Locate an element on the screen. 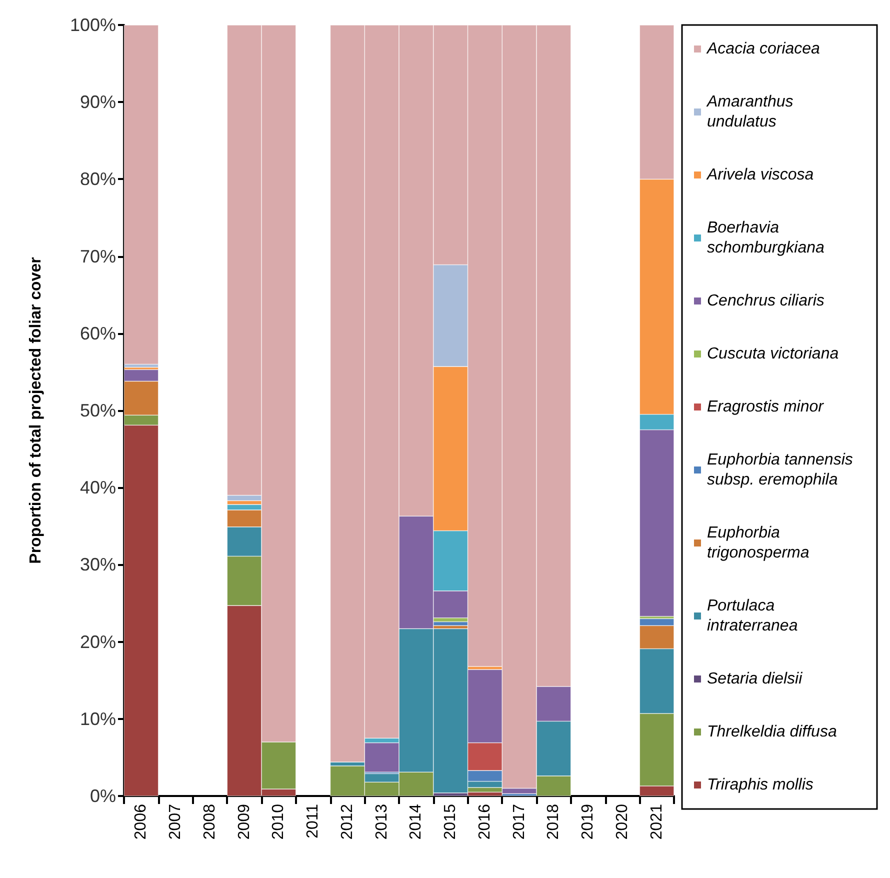 The height and width of the screenshot is (878, 890). y-tick-label: 20% is located at coordinates (98, 642).